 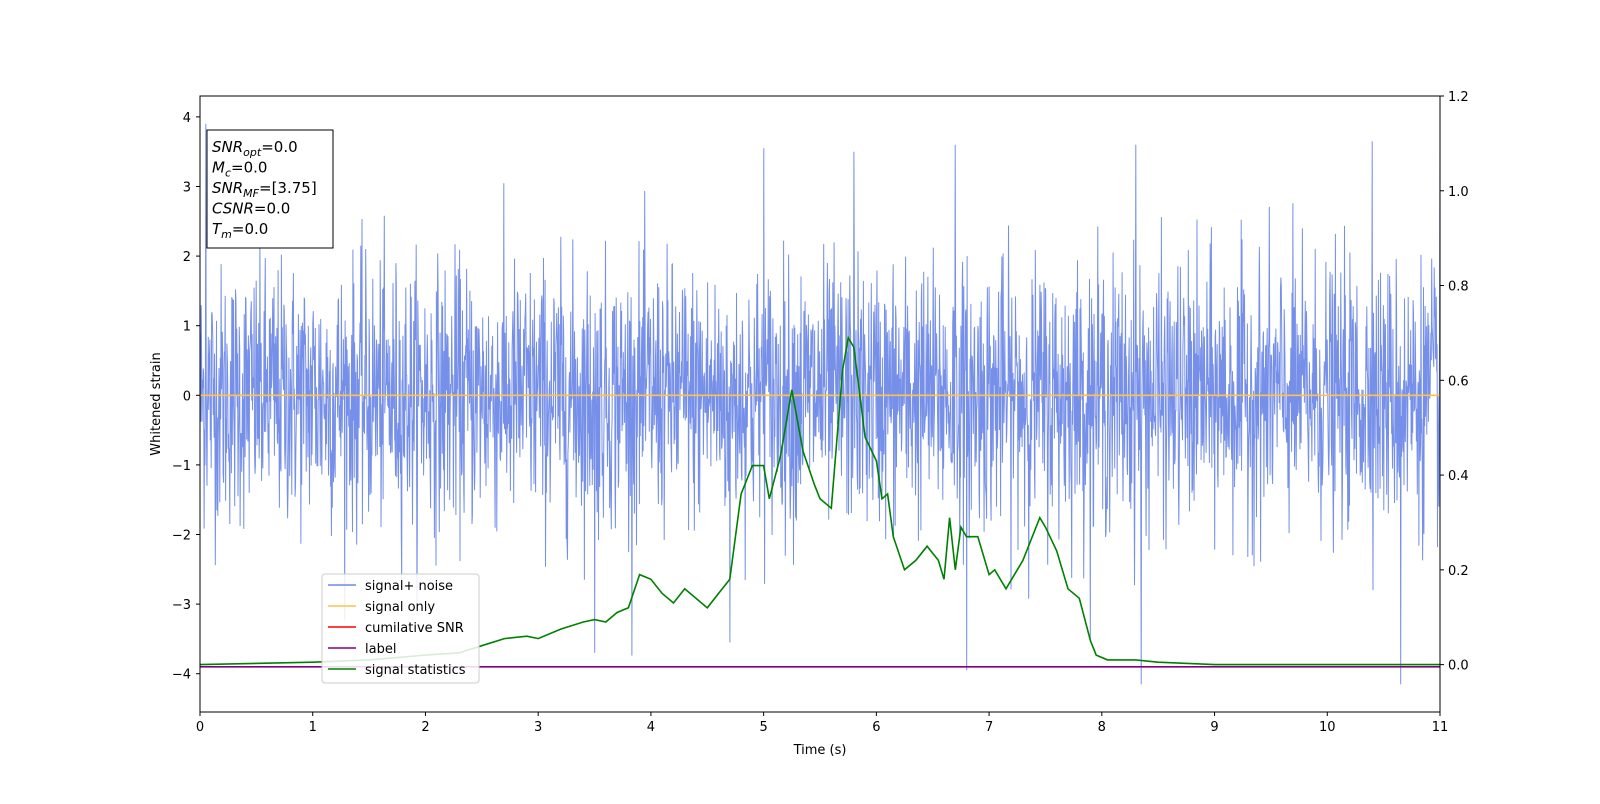 I want to click on legend-label: cumilative SNR, so click(x=414, y=628).